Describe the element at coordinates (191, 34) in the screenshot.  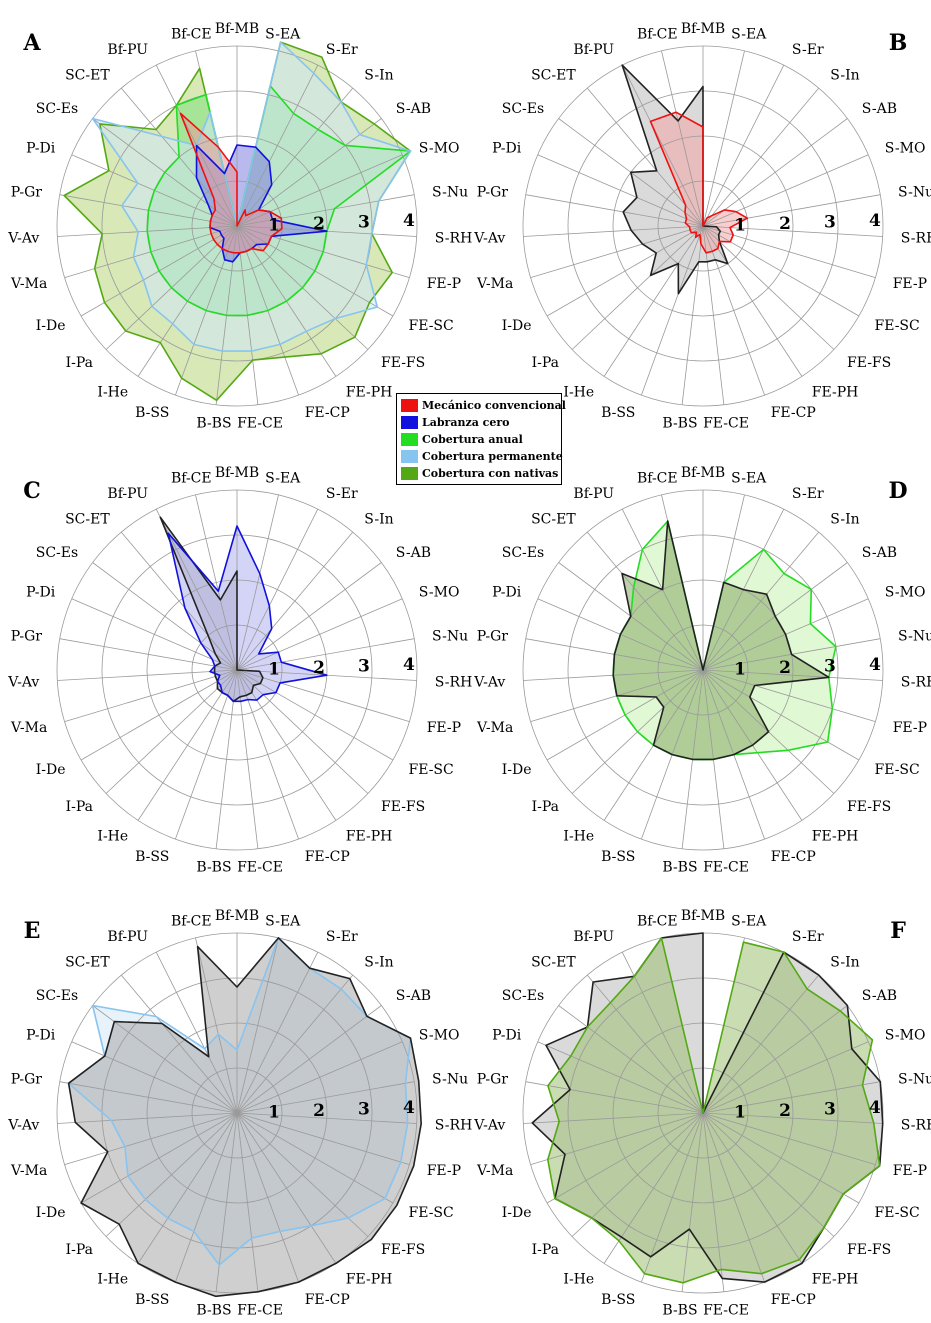
I see `axis-label: Bf-CE` at that location.